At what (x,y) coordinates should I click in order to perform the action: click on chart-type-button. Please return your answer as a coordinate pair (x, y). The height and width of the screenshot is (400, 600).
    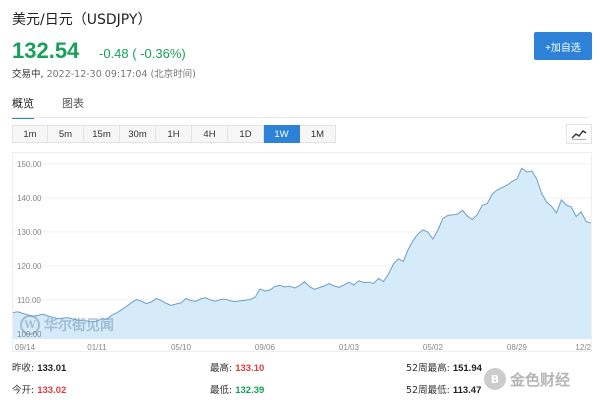
    Looking at the image, I should click on (579, 134).